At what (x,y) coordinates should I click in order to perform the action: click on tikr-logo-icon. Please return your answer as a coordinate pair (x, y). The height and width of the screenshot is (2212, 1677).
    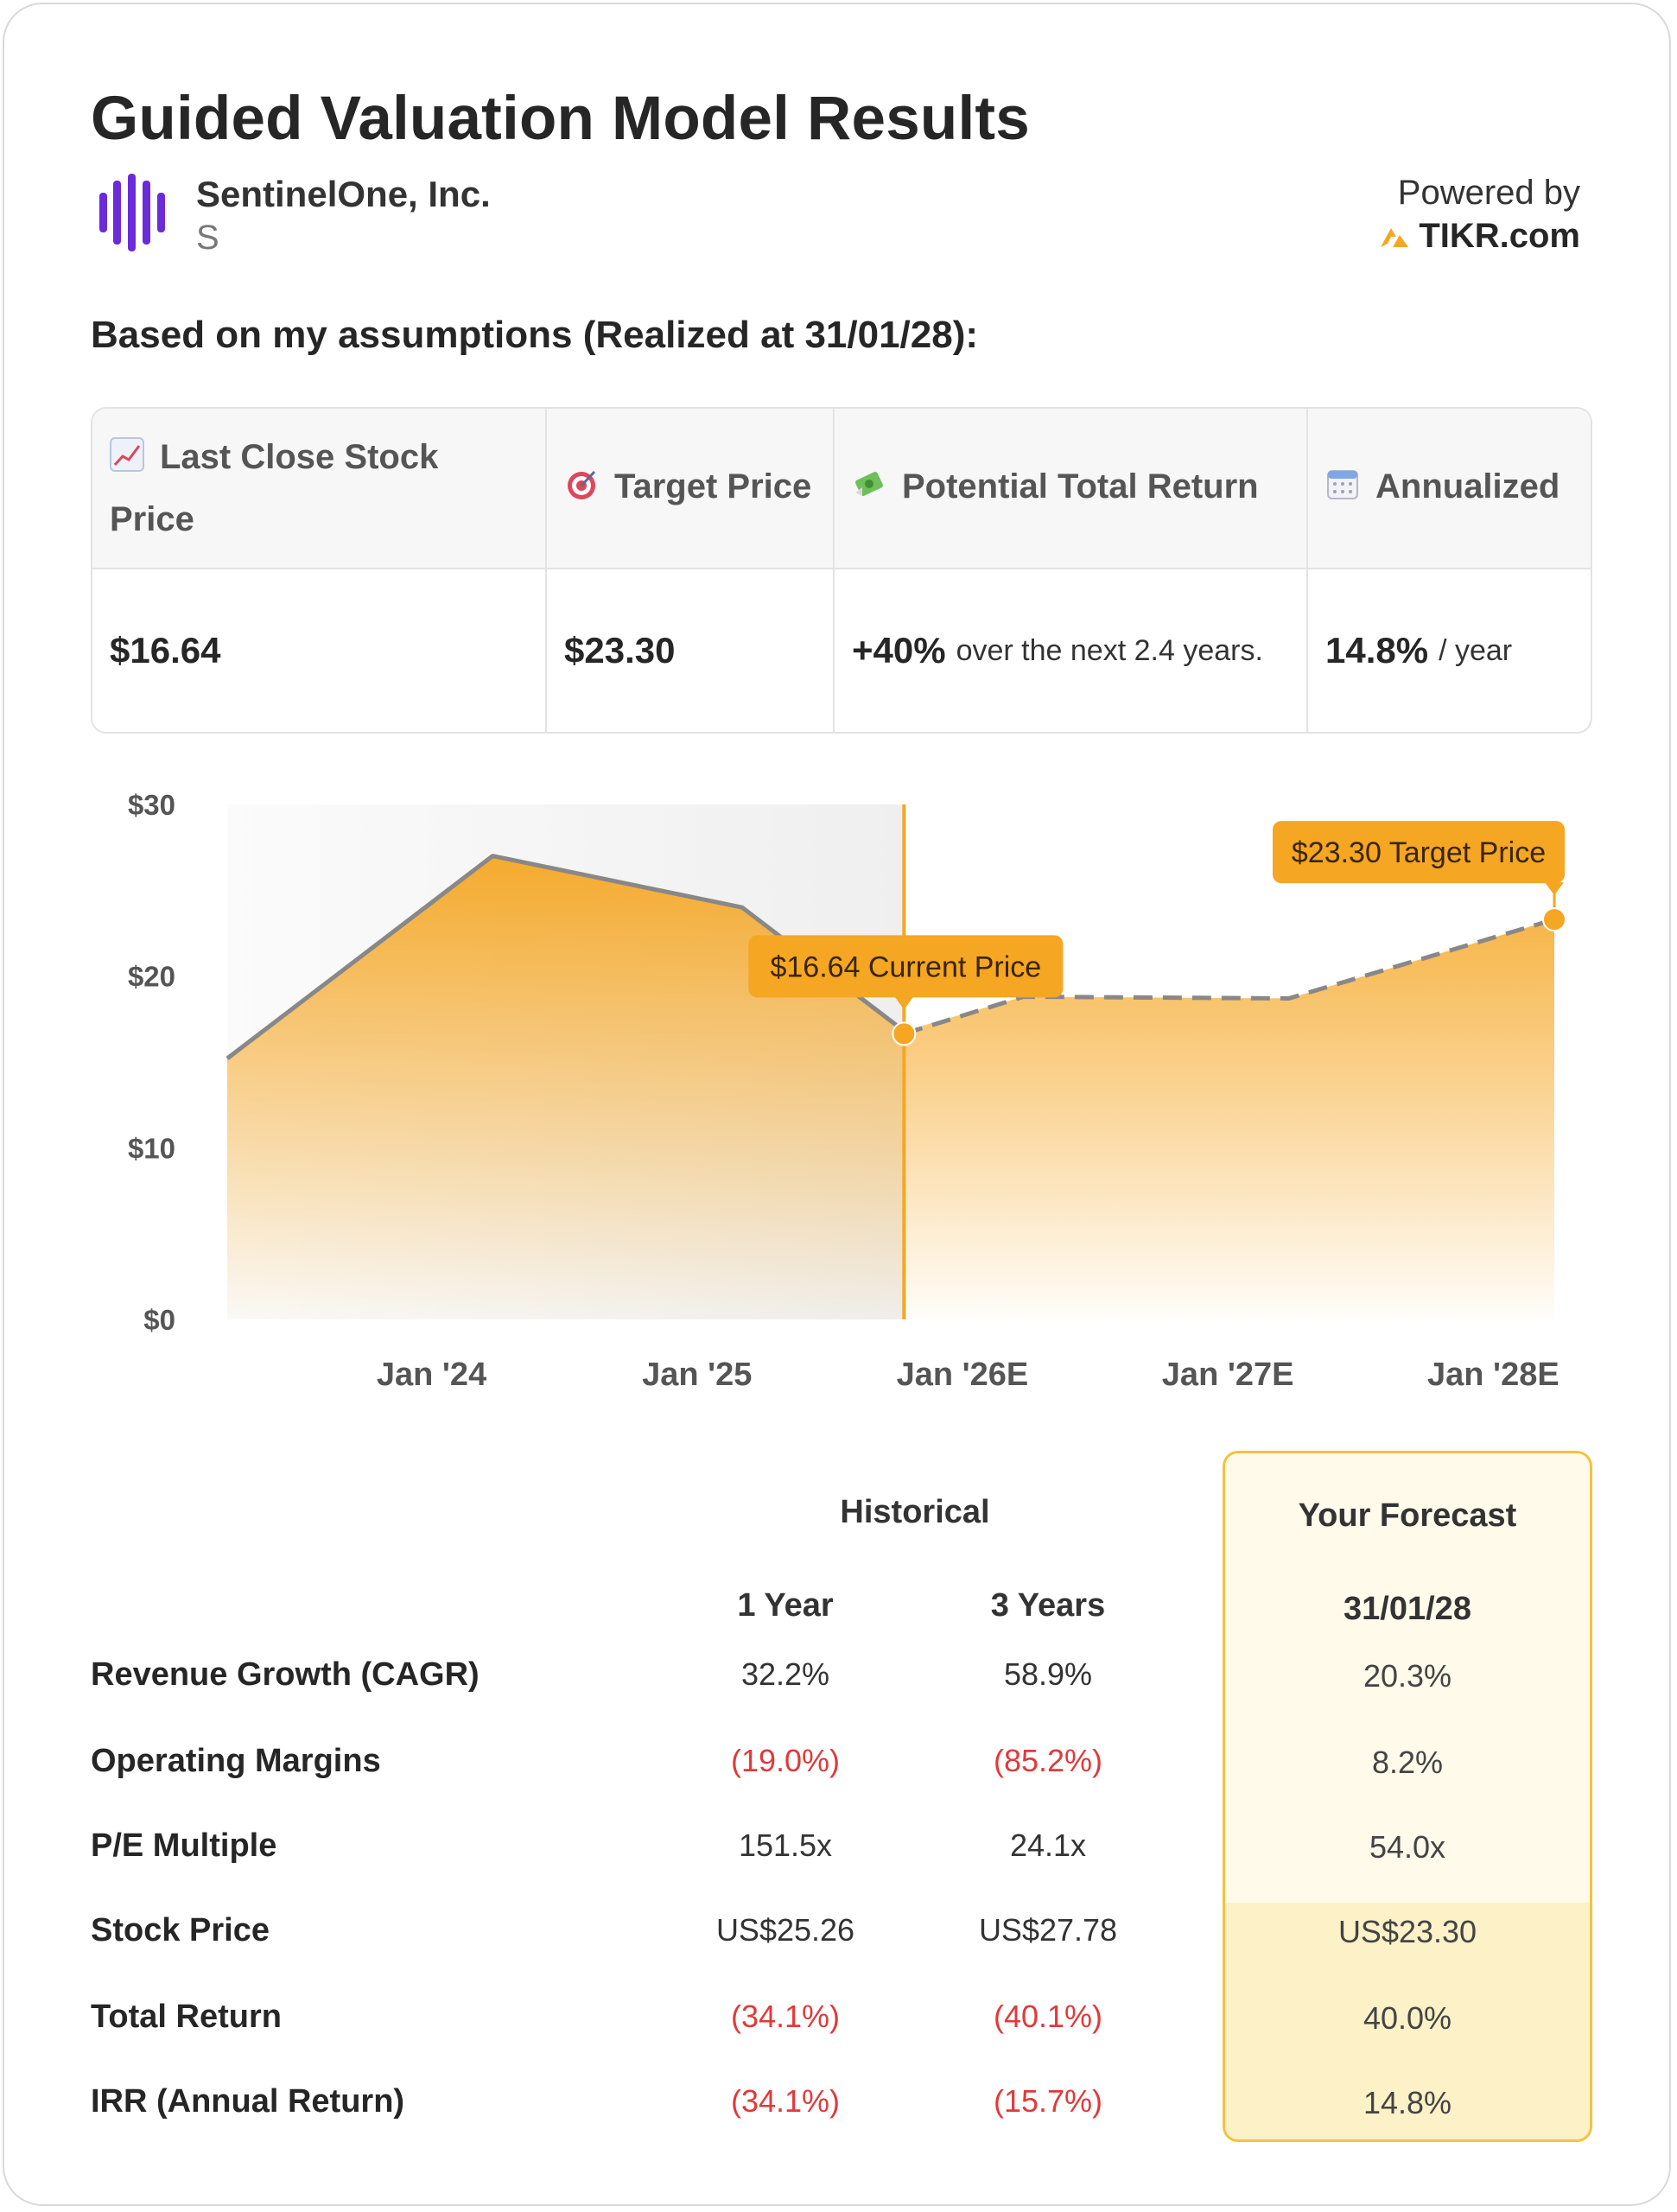
    Looking at the image, I should click on (1395, 237).